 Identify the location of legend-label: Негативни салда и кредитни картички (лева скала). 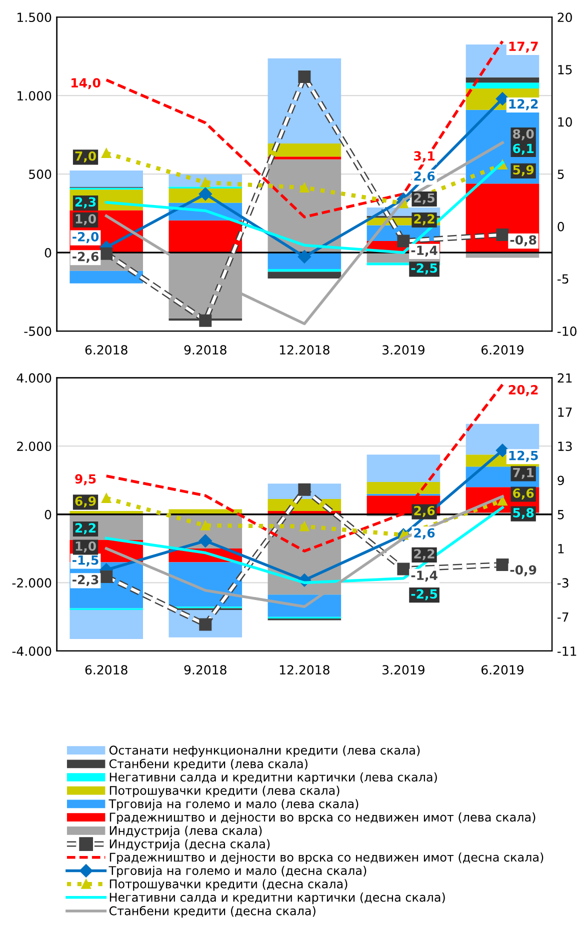
(273, 778).